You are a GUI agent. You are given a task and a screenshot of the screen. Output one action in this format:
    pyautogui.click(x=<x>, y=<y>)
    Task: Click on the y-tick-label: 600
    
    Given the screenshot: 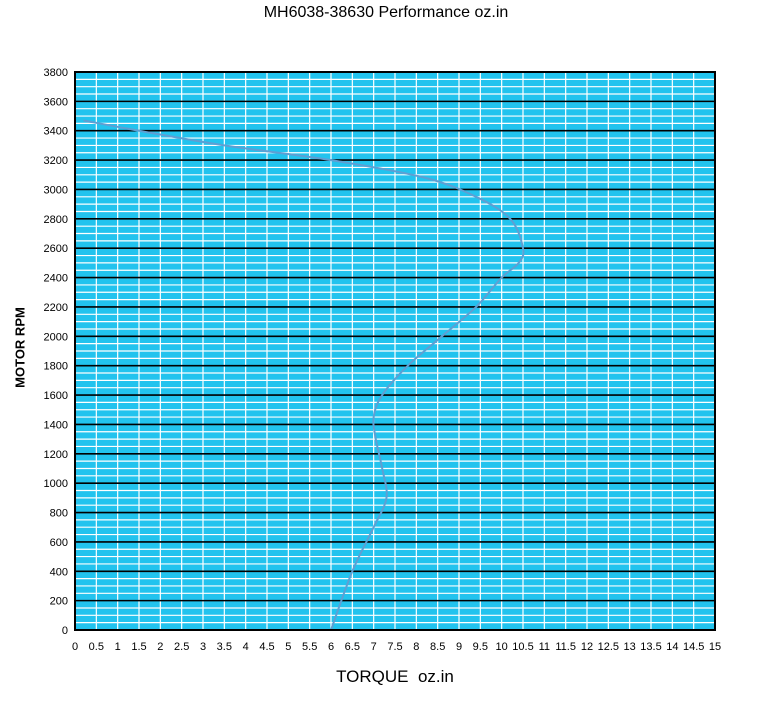 What is the action you would take?
    pyautogui.click(x=59, y=543)
    